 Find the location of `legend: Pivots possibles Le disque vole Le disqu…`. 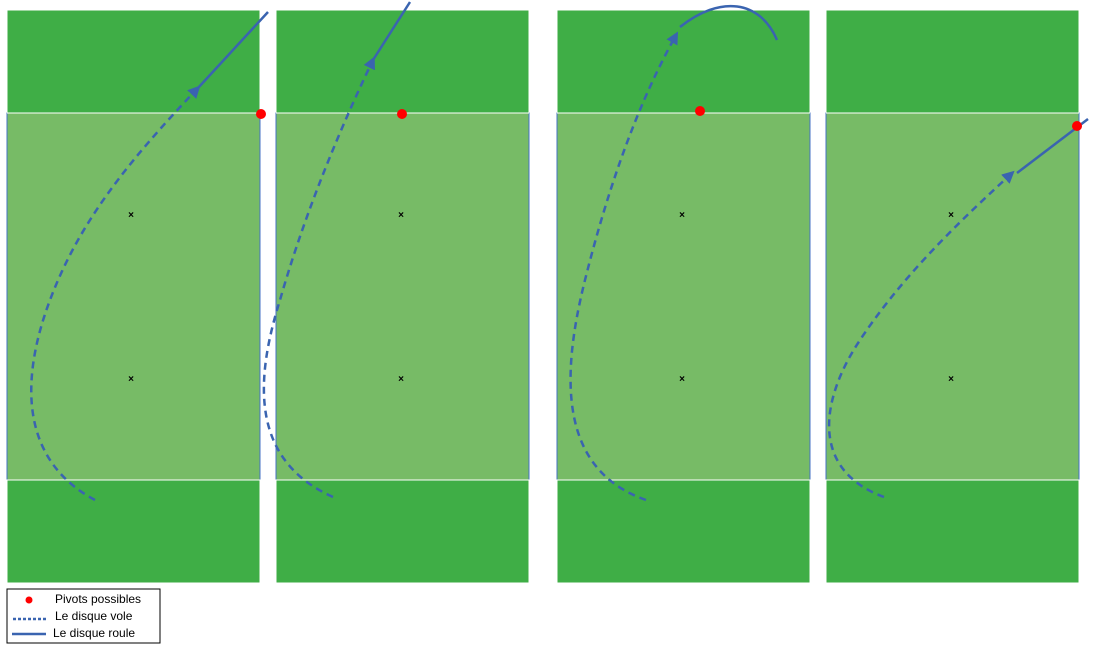

legend: Pivots possibles Le disque vole Le disqu… is located at coordinates (83, 616).